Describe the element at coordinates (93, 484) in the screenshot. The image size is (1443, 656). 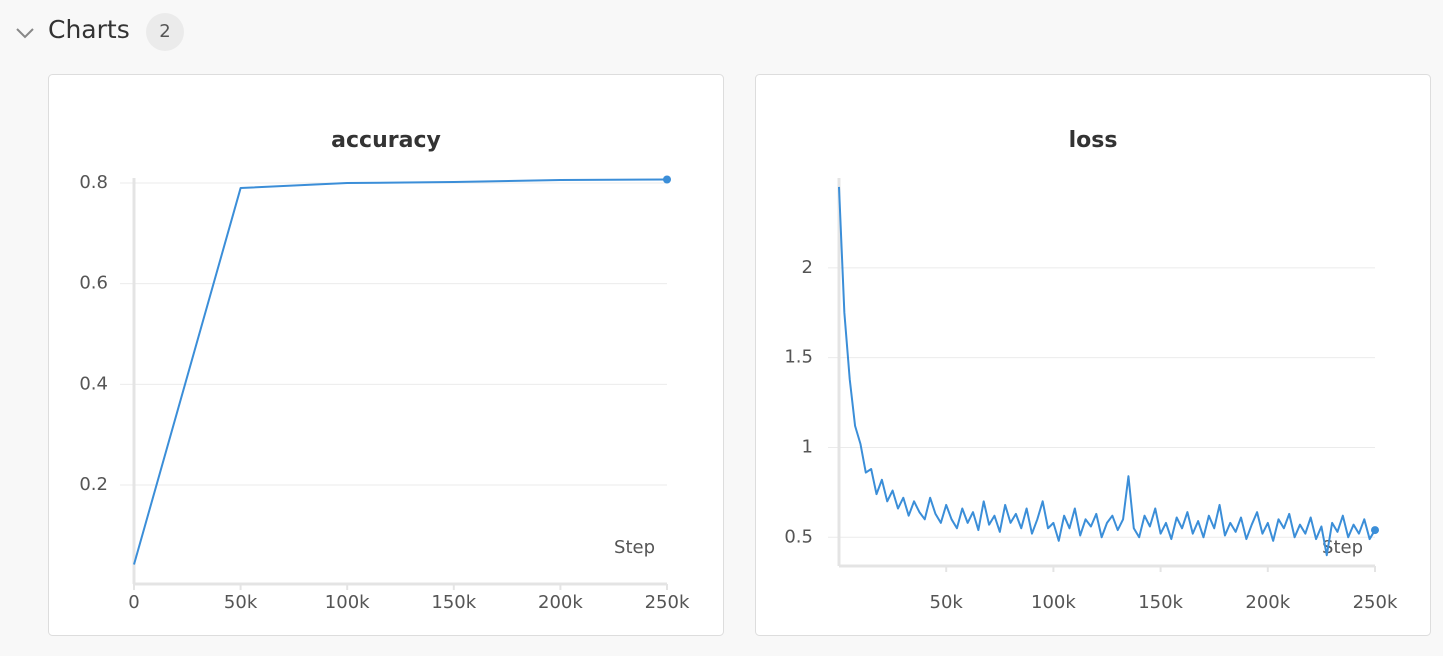
I see `y-tick-label: 0.2` at that location.